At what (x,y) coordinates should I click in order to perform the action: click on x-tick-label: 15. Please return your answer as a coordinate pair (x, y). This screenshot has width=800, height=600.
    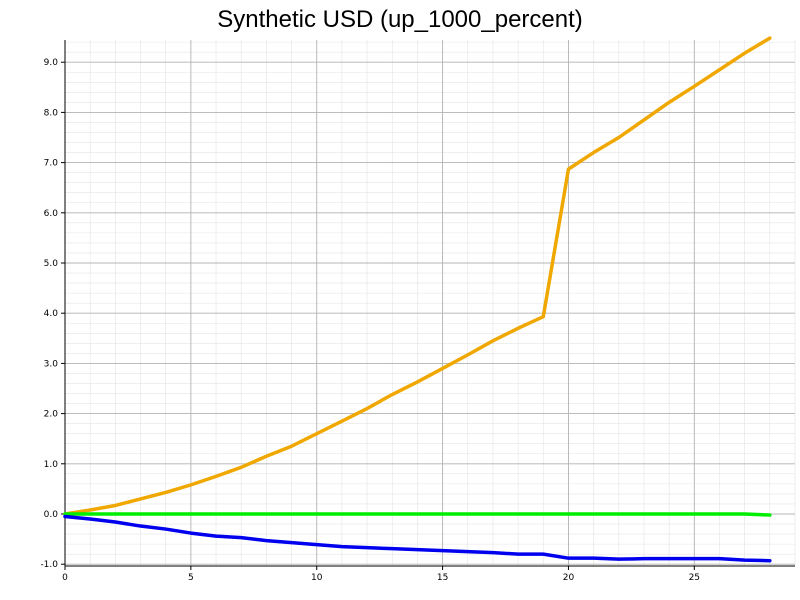
    Looking at the image, I should click on (442, 578).